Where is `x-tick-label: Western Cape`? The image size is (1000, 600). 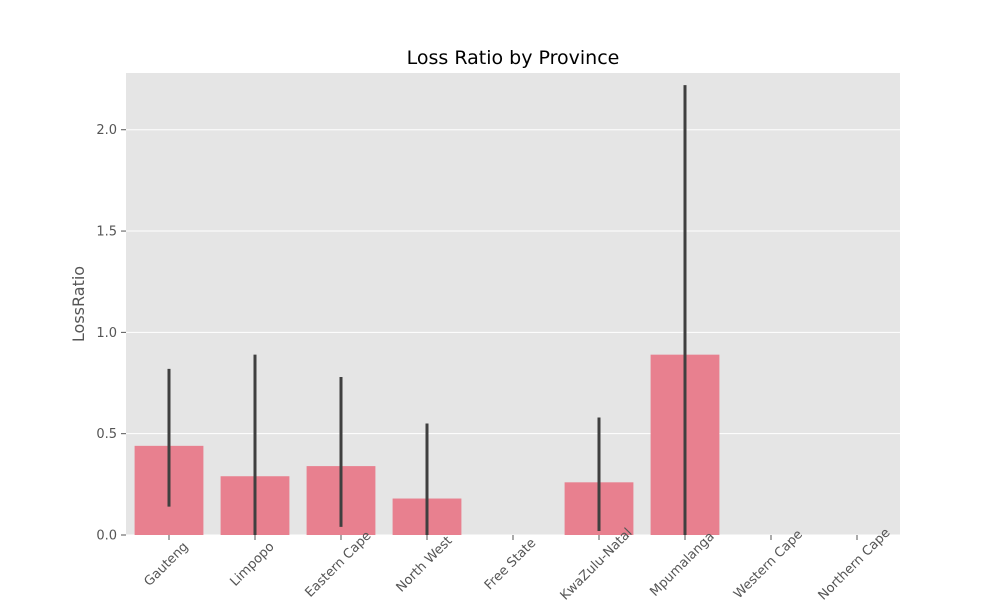
x-tick-label: Western Cape is located at coordinates (768, 563).